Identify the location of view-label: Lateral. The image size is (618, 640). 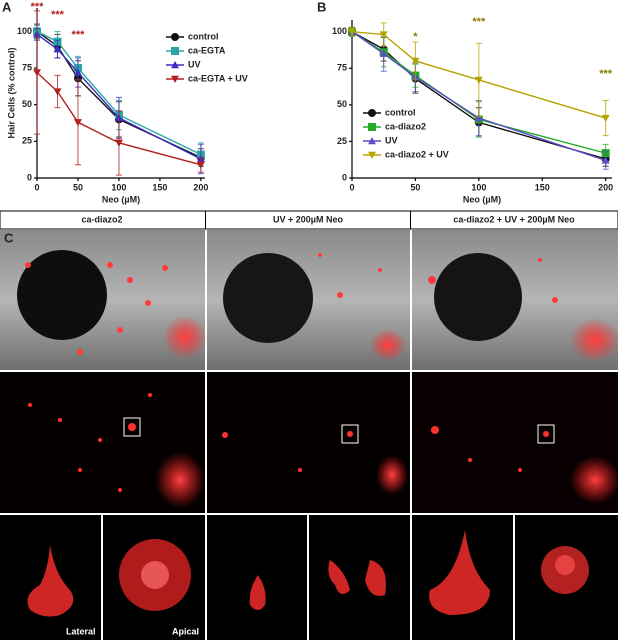
(81, 631).